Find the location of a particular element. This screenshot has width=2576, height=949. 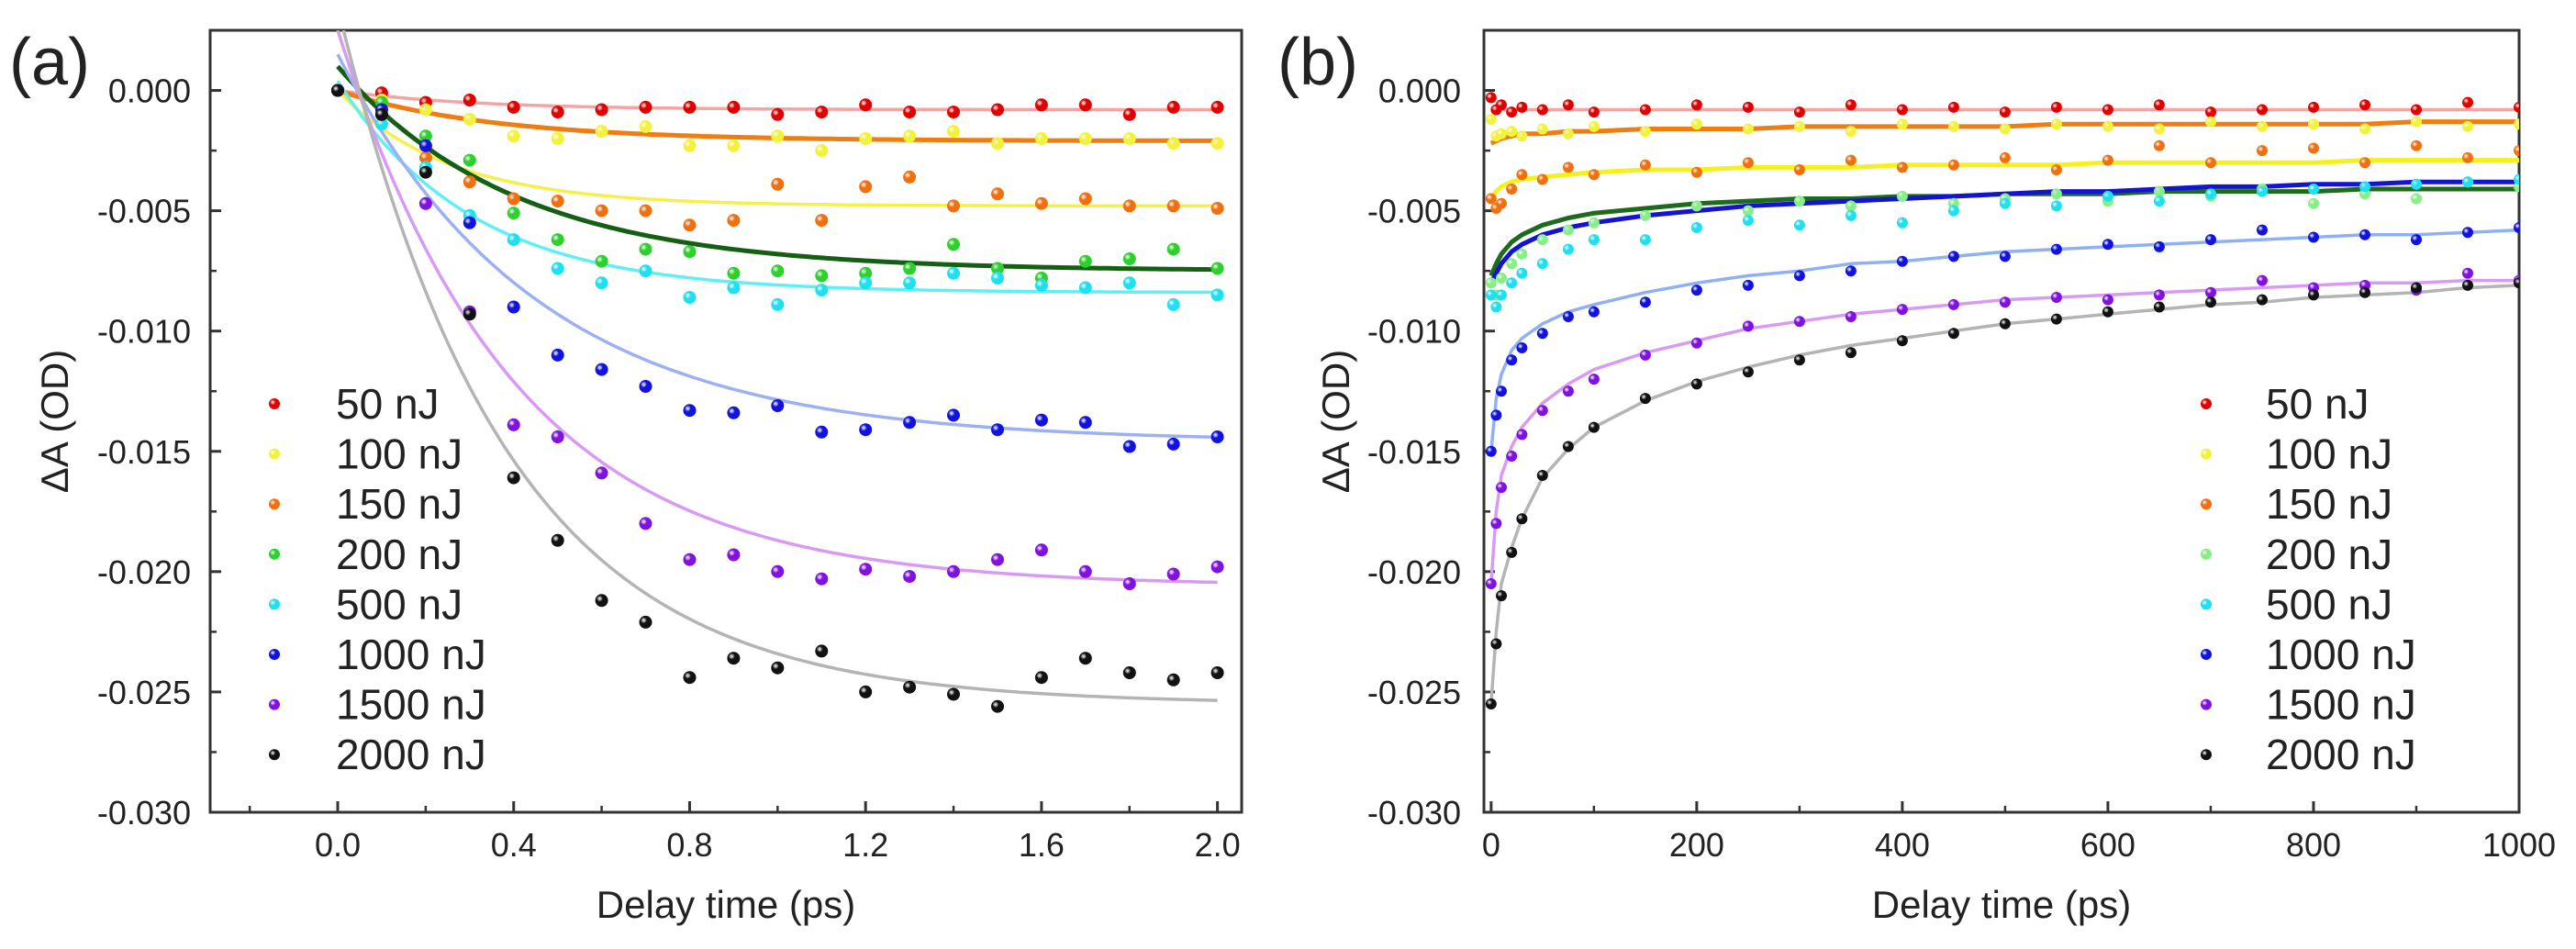

y-tick-label: -0.010 is located at coordinates (144, 332).